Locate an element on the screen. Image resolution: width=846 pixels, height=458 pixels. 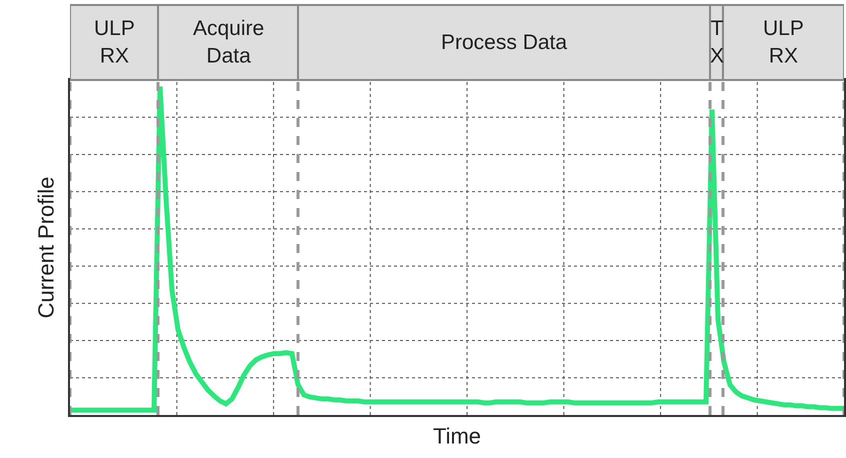
y-axis-title: Current Profile is located at coordinates (45, 247).